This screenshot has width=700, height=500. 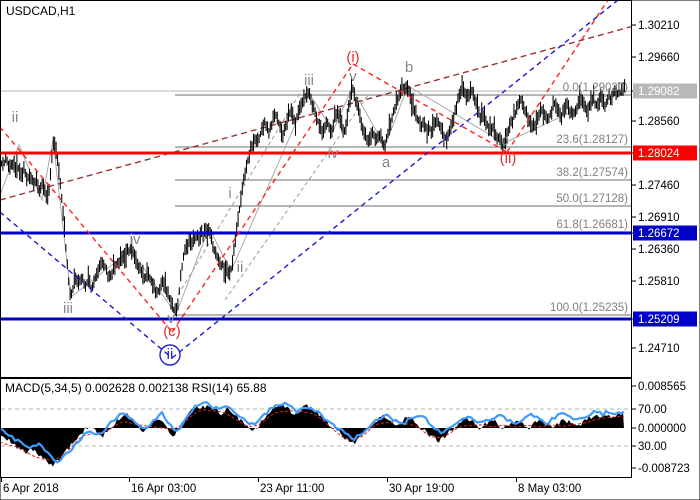 I want to click on price-tick-label-1.28560: 1.28560, so click(x=659, y=122).